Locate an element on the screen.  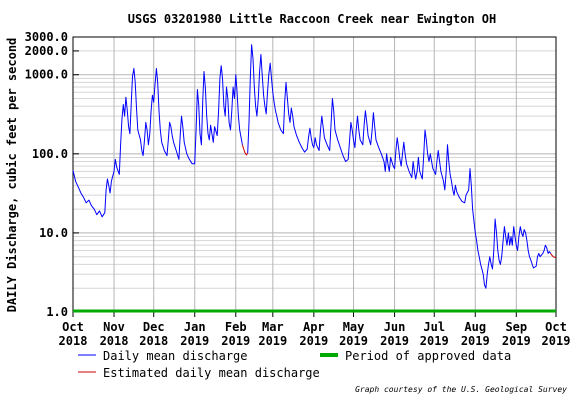
daily-mean-discharge-line is located at coordinates (157, 141).